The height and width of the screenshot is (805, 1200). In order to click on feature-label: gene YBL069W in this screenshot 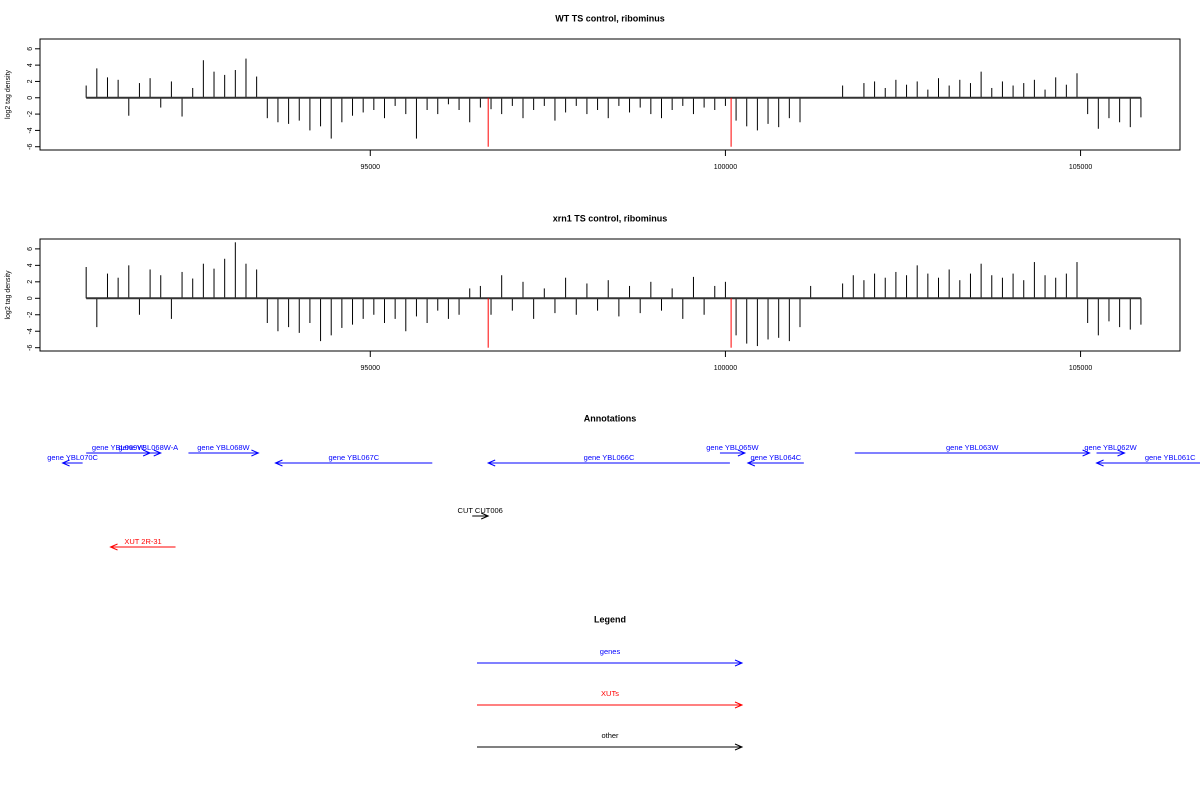, I will do `click(118, 447)`.